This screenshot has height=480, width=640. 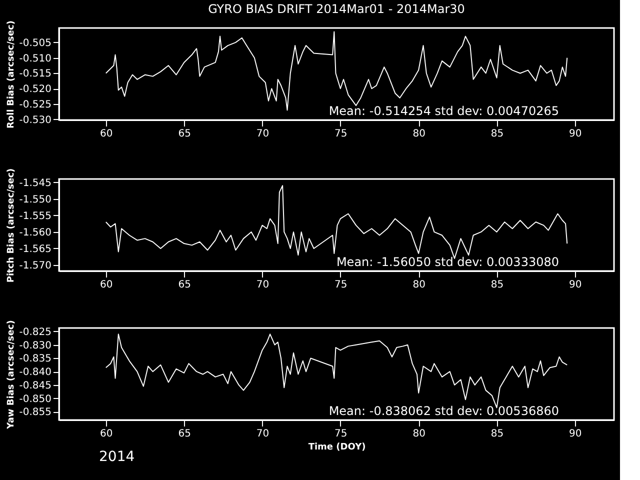 What do you see at coordinates (35, 90) in the screenshot?
I see `y-tick-label: -0.520` at bounding box center [35, 90].